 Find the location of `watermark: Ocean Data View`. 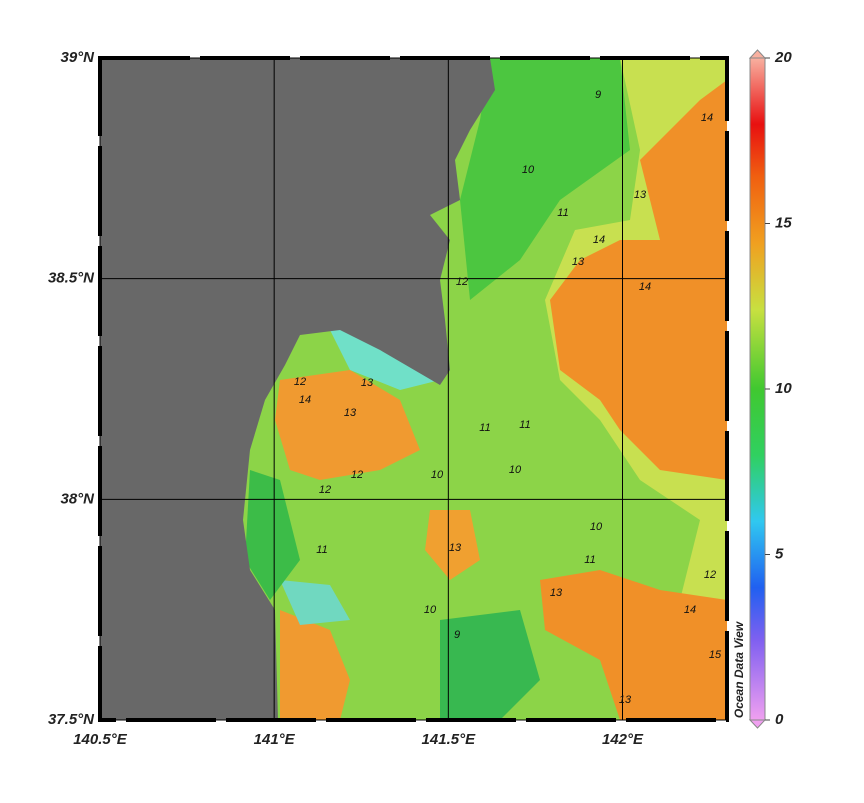

watermark: Ocean Data View is located at coordinates (739, 669).